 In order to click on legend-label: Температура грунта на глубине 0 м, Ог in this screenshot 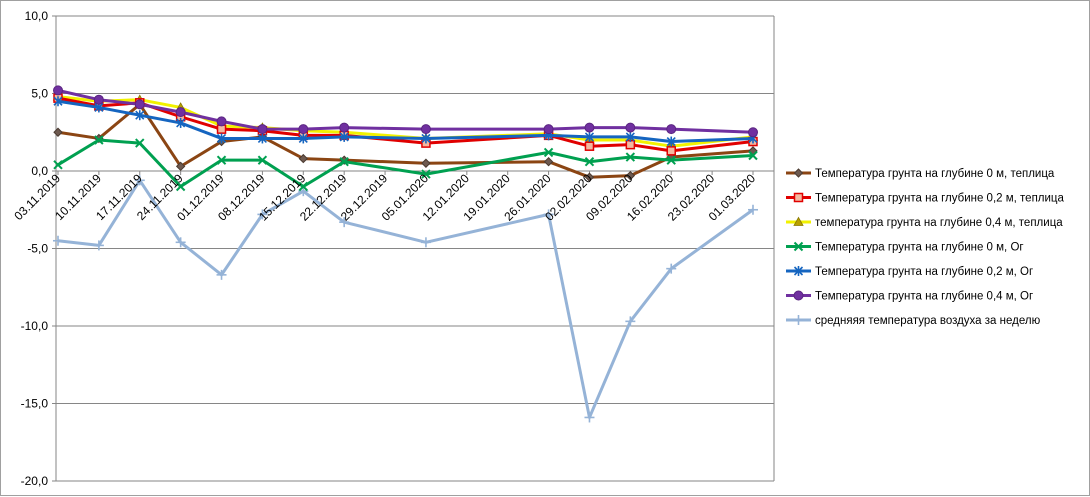, I will do `click(919, 248)`.